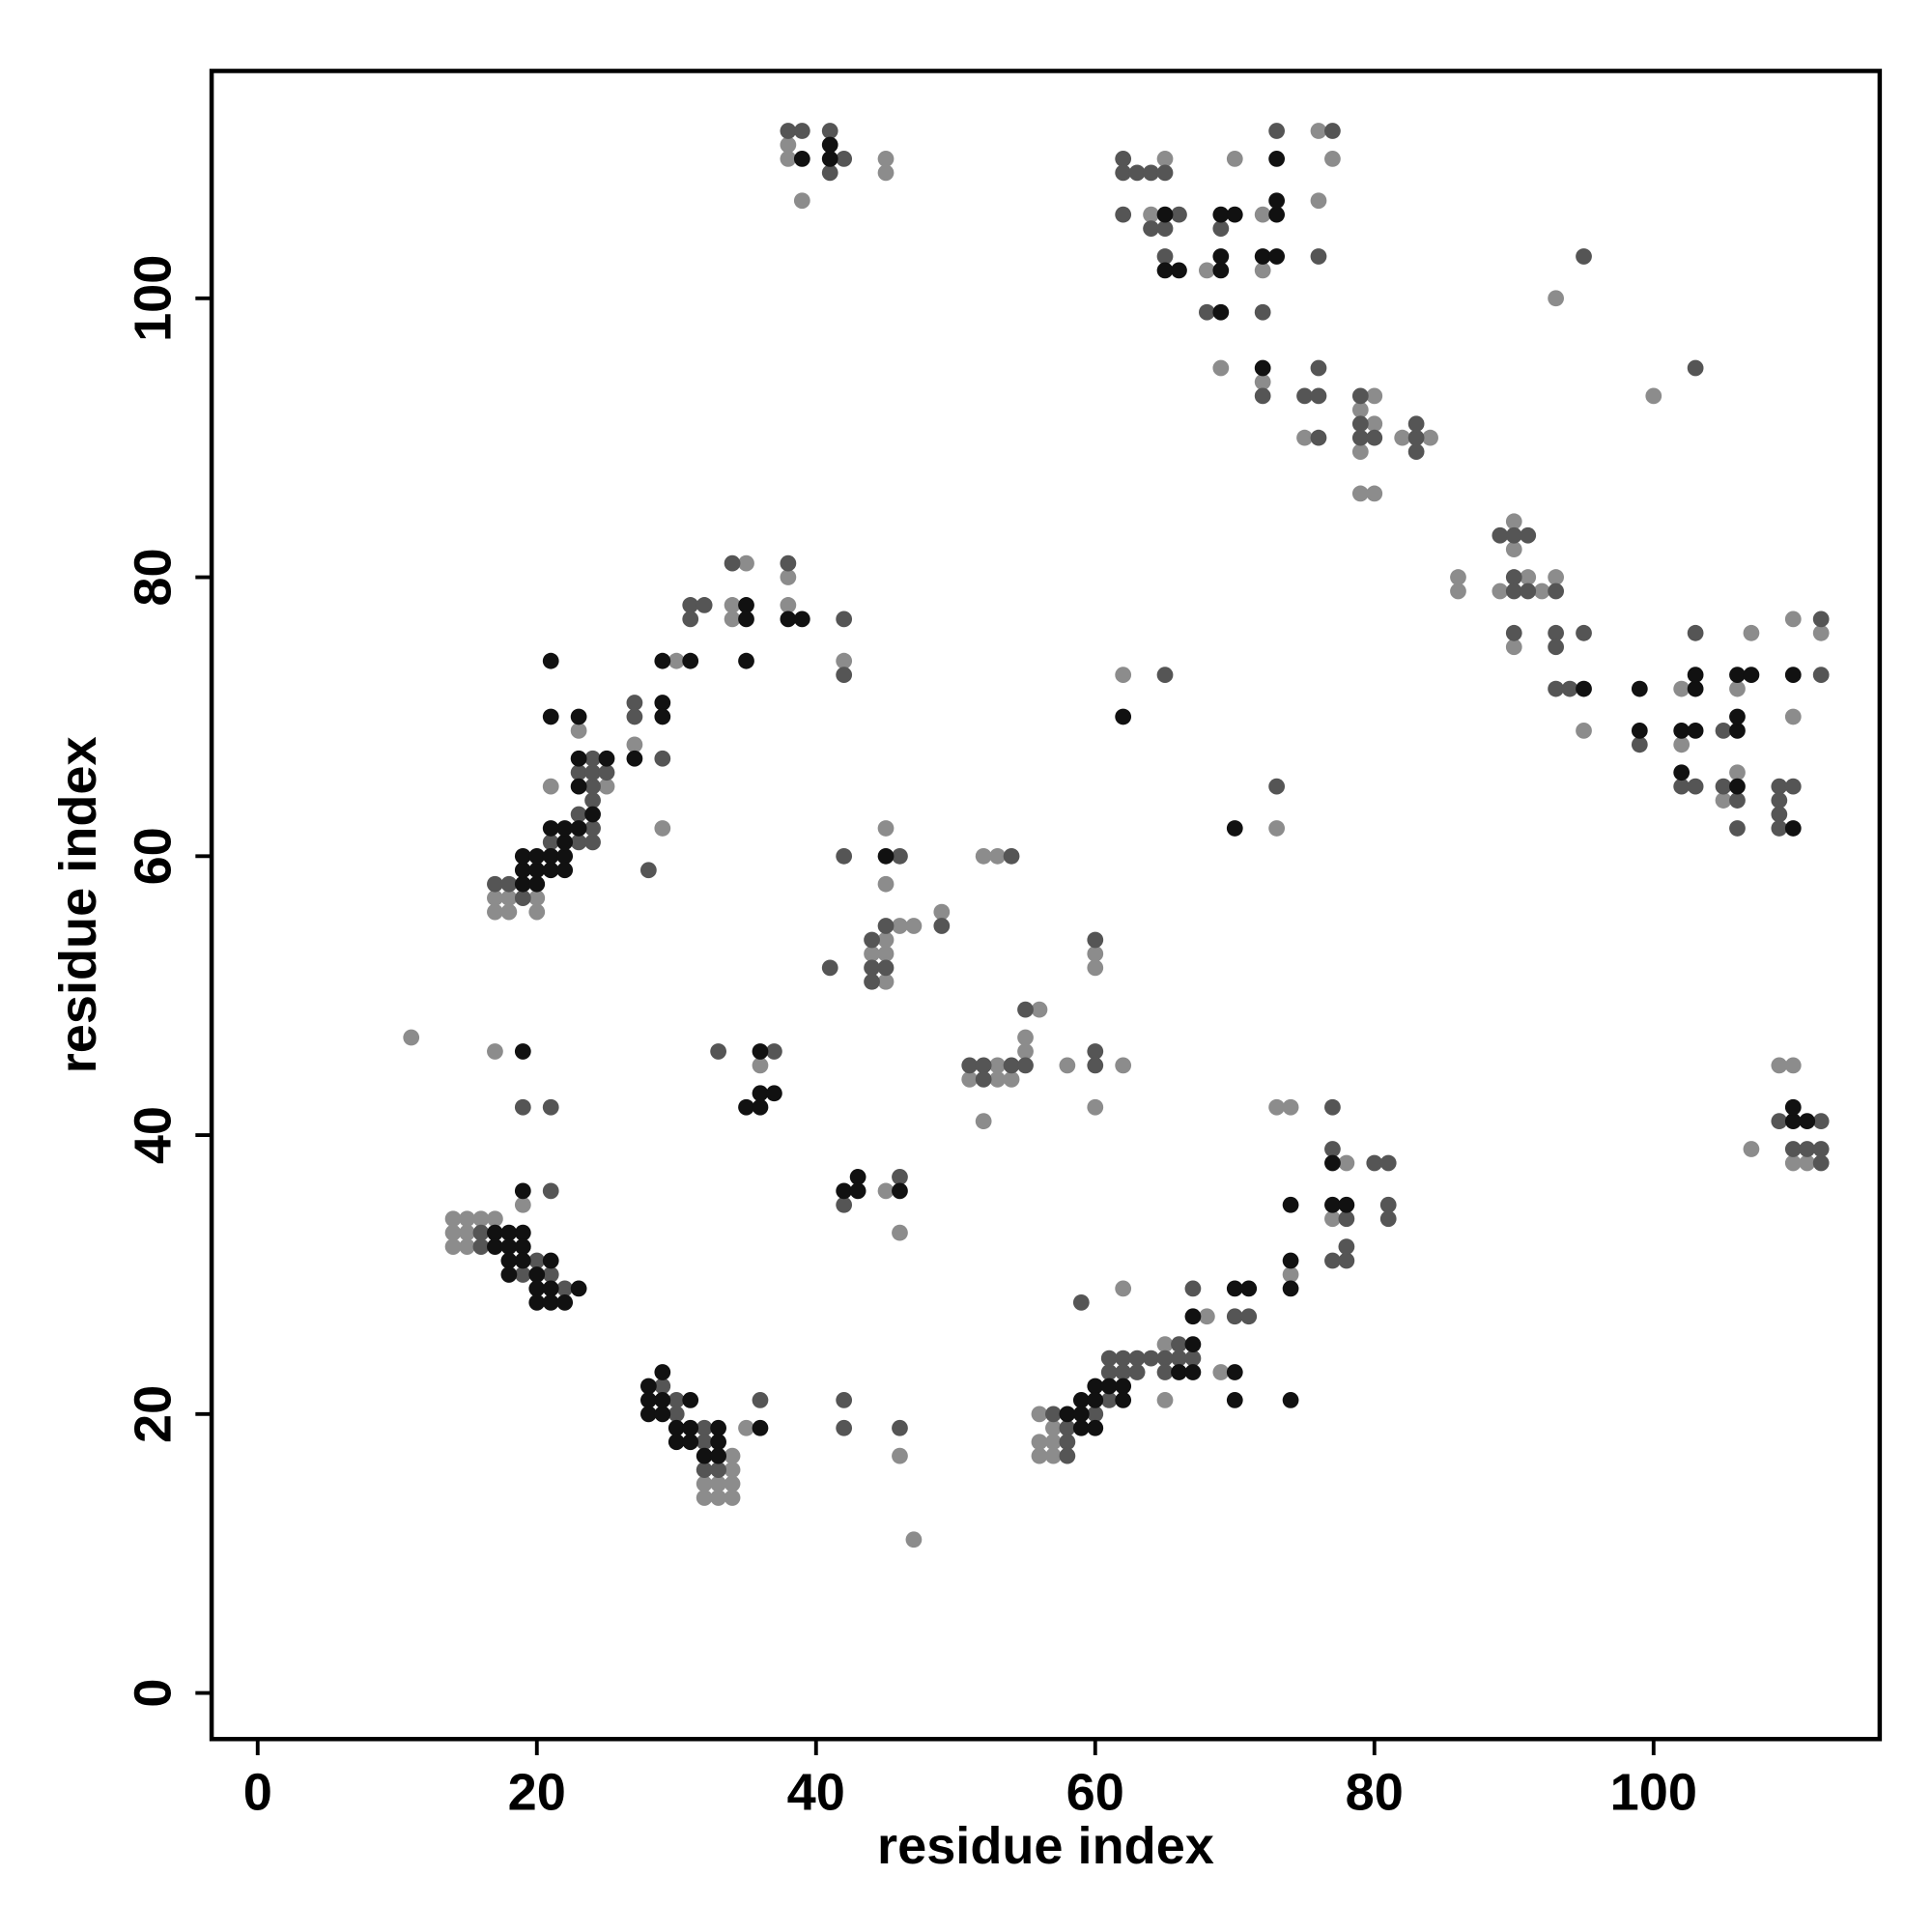 The height and width of the screenshot is (1932, 1932). Describe the element at coordinates (154, 1135) in the screenshot. I see `y-tick-label: 40` at that location.